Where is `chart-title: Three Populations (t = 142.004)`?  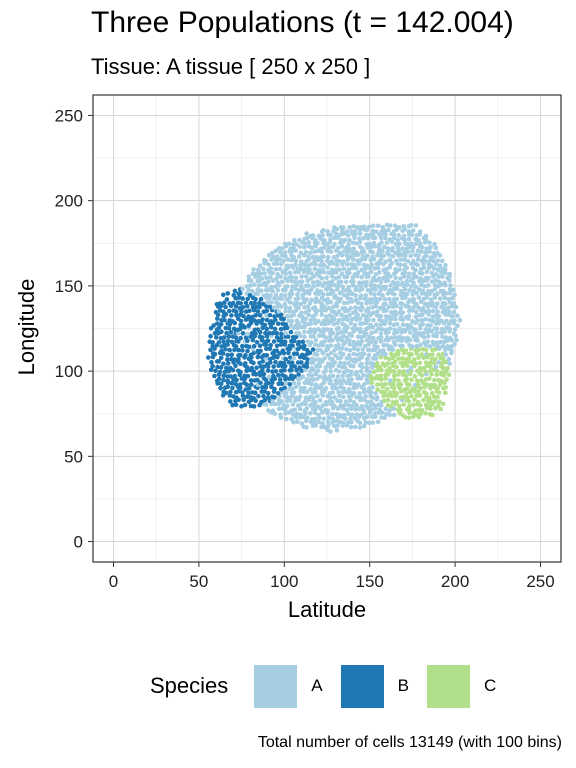
chart-title: Three Populations (t = 142.004) is located at coordinates (302, 22).